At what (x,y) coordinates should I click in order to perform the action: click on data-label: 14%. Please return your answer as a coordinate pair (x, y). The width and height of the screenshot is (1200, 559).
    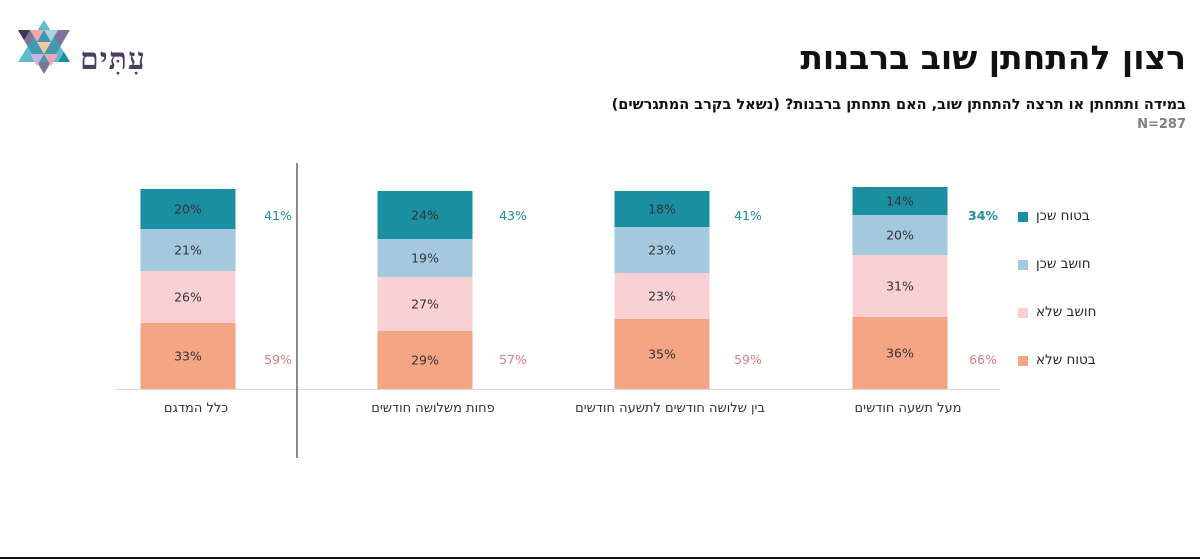
    Looking at the image, I should click on (900, 201).